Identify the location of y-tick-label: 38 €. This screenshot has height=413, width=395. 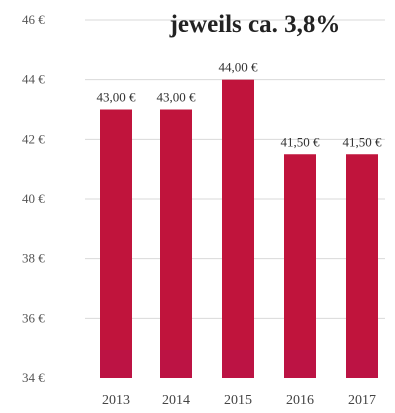
(33, 258).